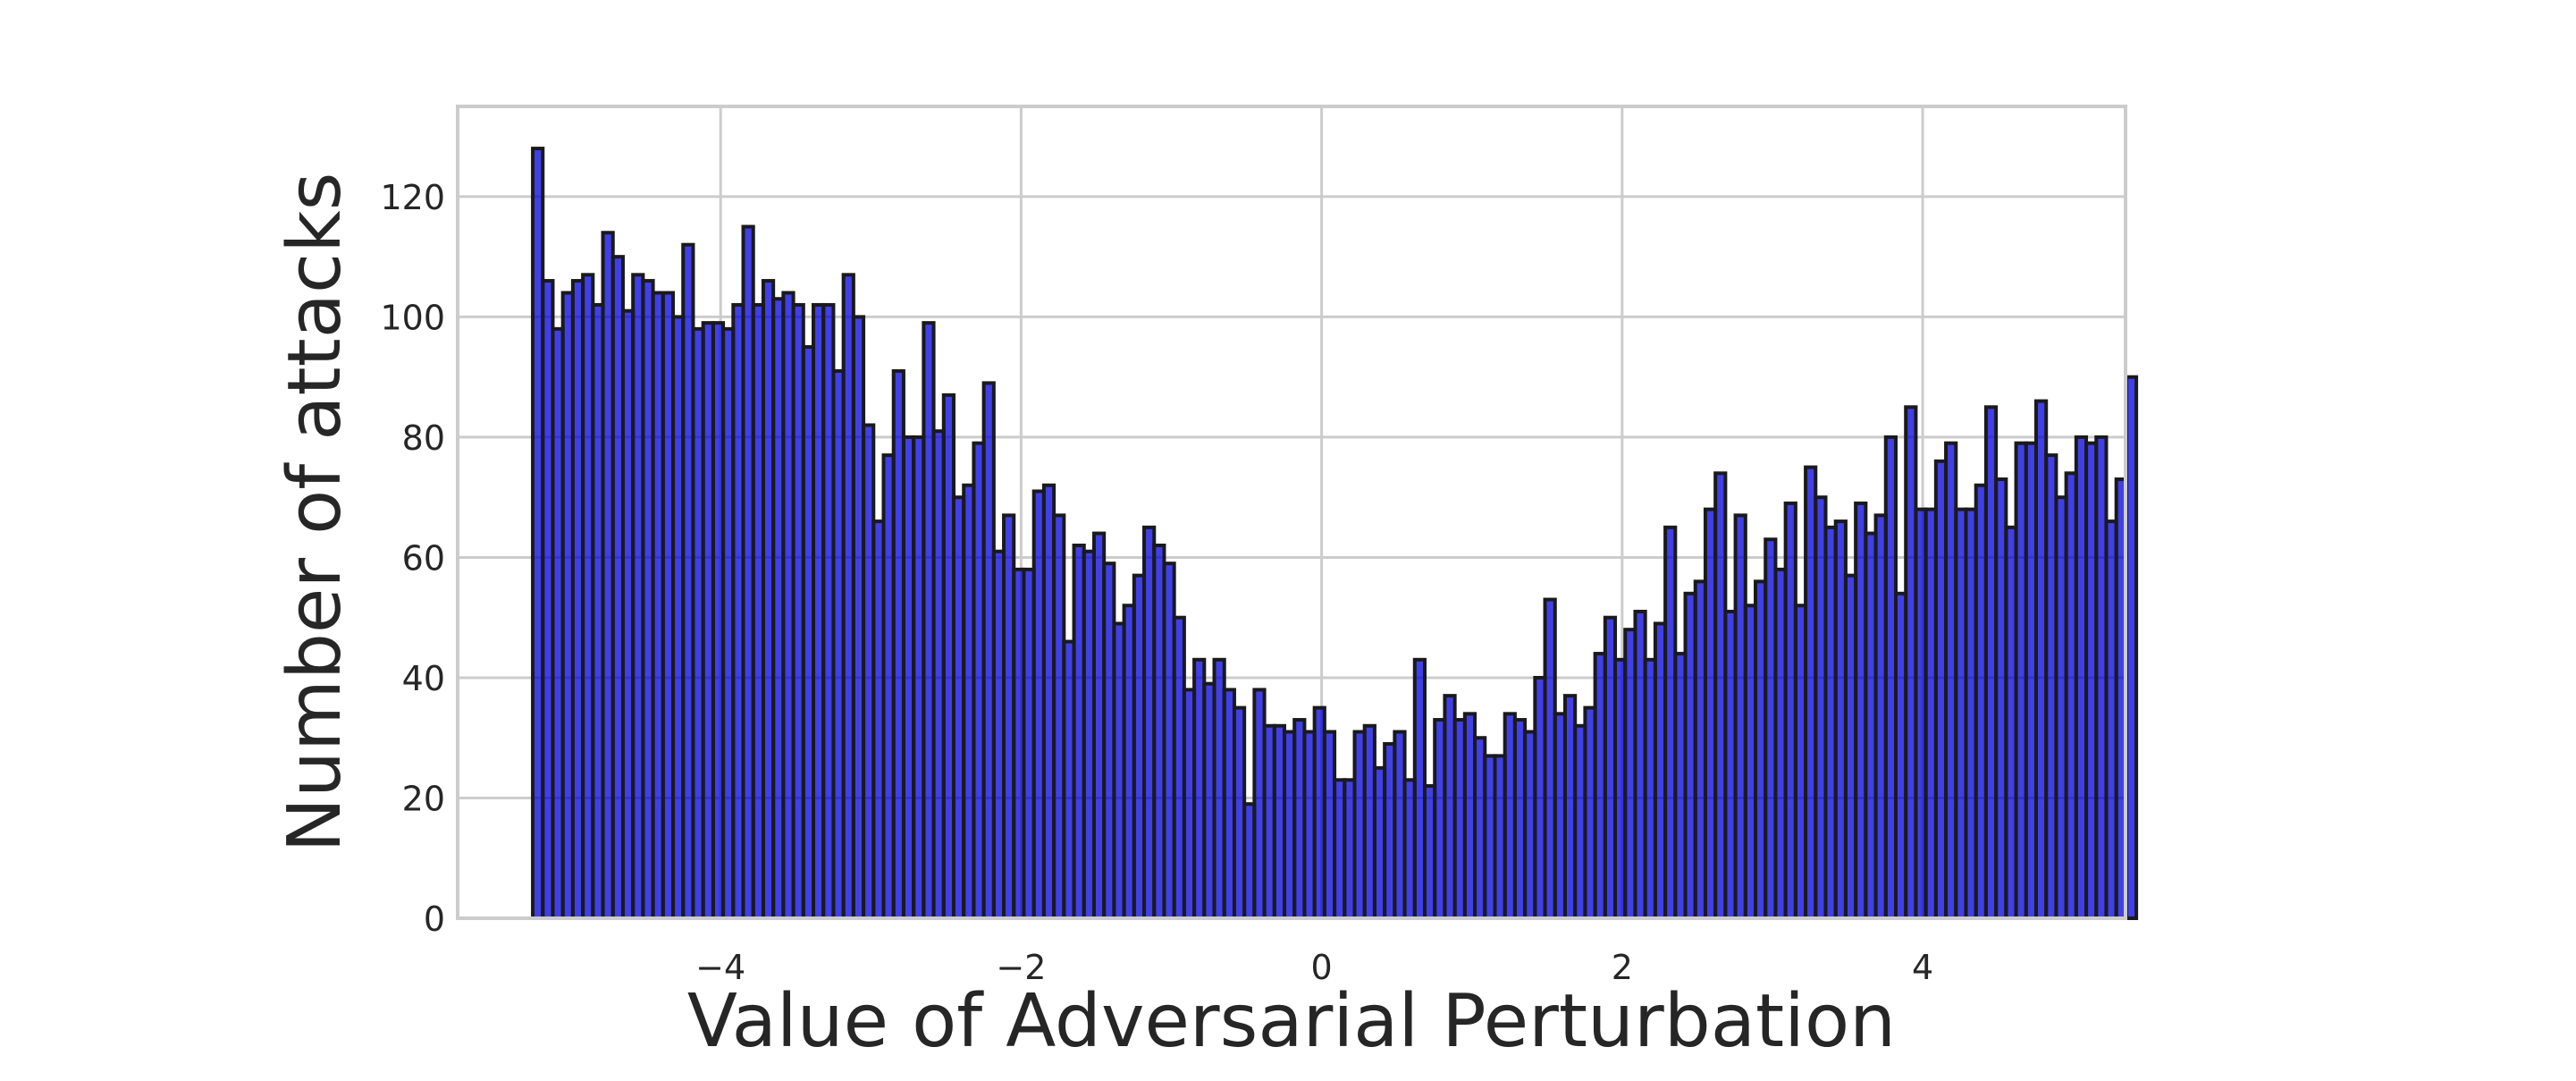 The image size is (2576, 1081). What do you see at coordinates (2131, 647) in the screenshot?
I see `histogram-bar` at bounding box center [2131, 647].